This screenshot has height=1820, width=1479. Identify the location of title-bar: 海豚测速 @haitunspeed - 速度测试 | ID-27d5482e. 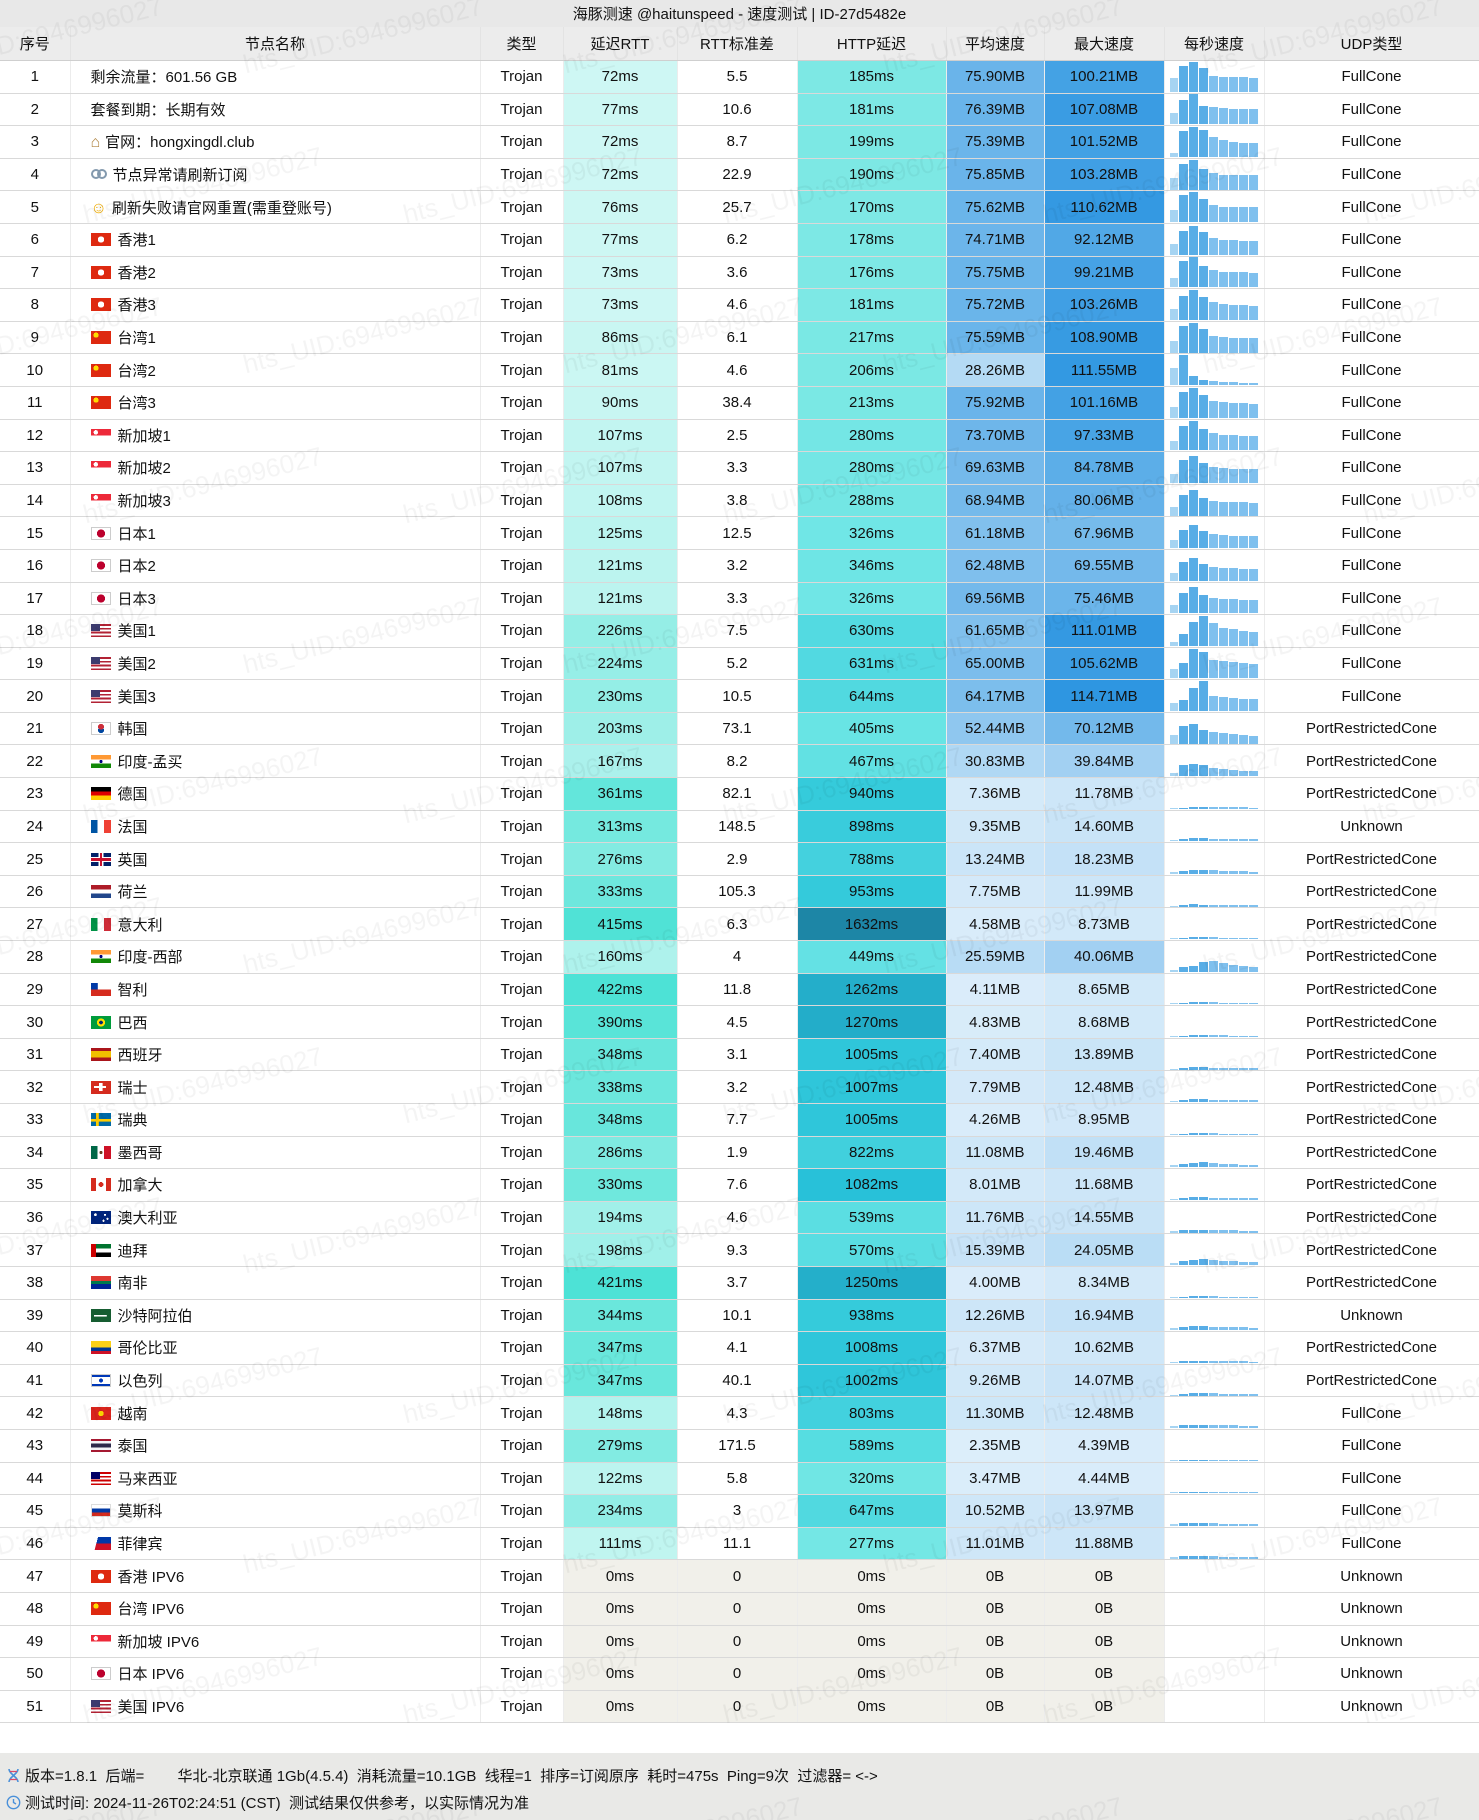
(739, 13).